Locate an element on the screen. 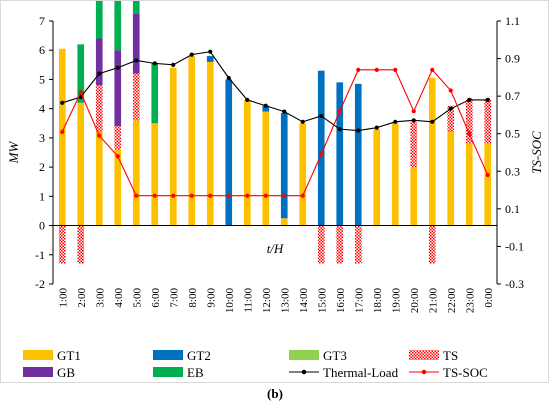  x-tick-label: 12:00 is located at coordinates (267, 301).